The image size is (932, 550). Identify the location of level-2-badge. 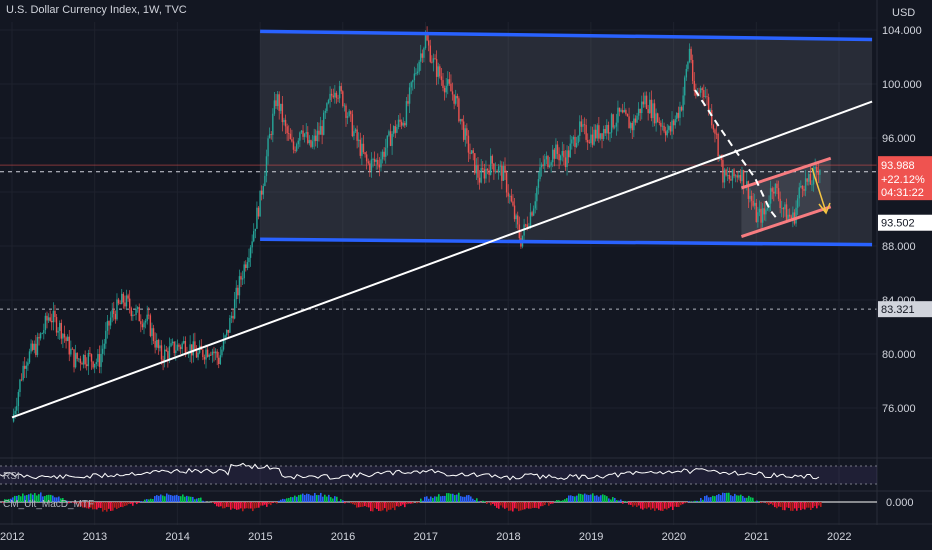
(905, 309).